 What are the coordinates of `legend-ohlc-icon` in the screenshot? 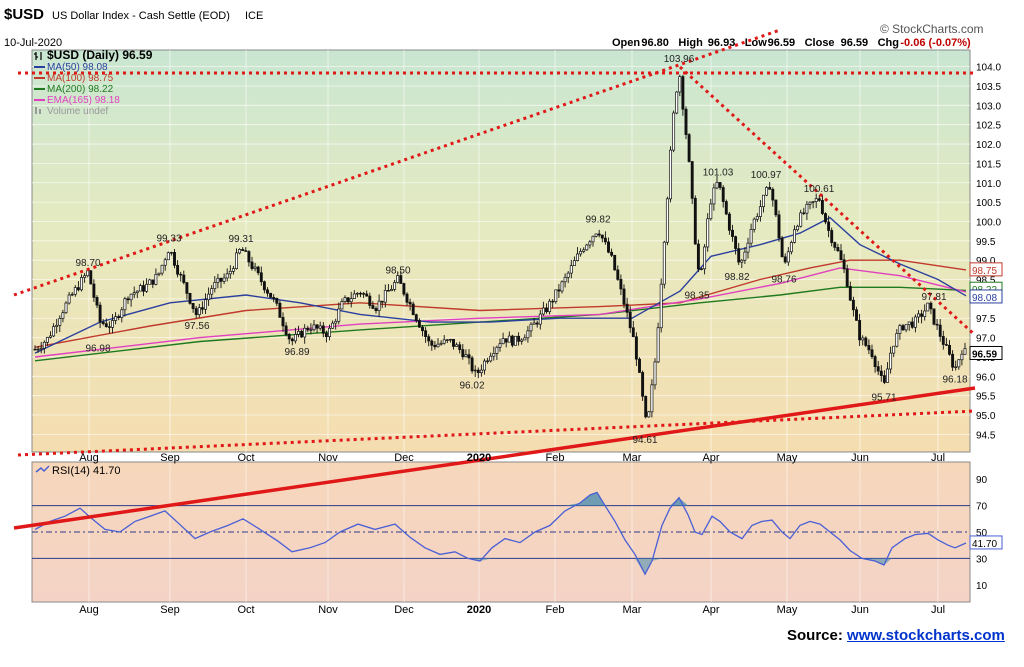 It's located at (38, 56).